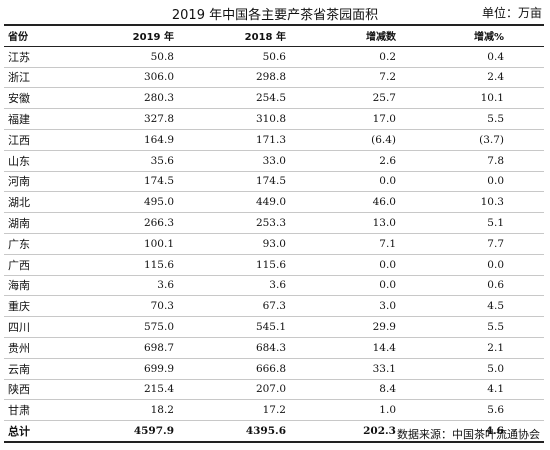 This screenshot has height=450, width=550. I want to click on value-2018-cell: 253.3, so click(269, 223).